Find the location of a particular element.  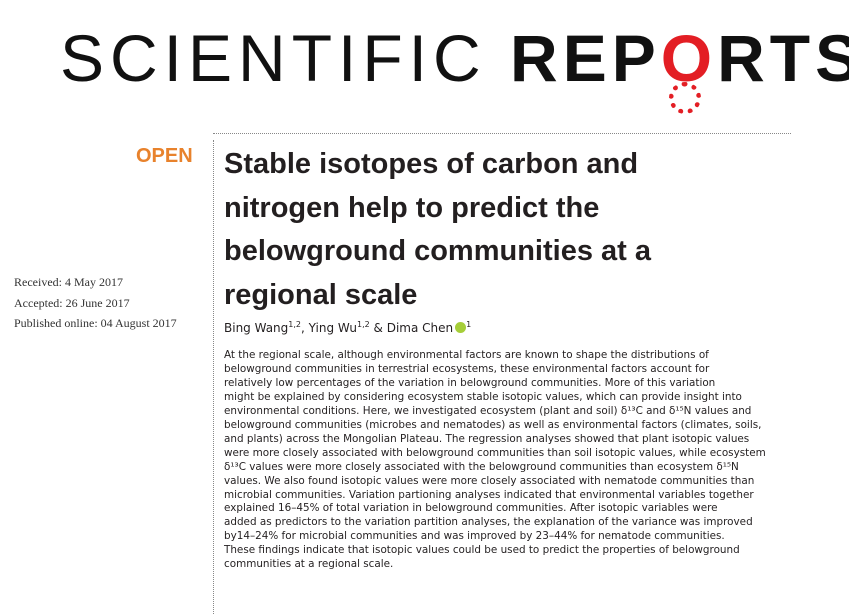

authors: Bing Wang1,2, Ying Wu1,2 & Dima Chen 1 is located at coordinates (347, 327).